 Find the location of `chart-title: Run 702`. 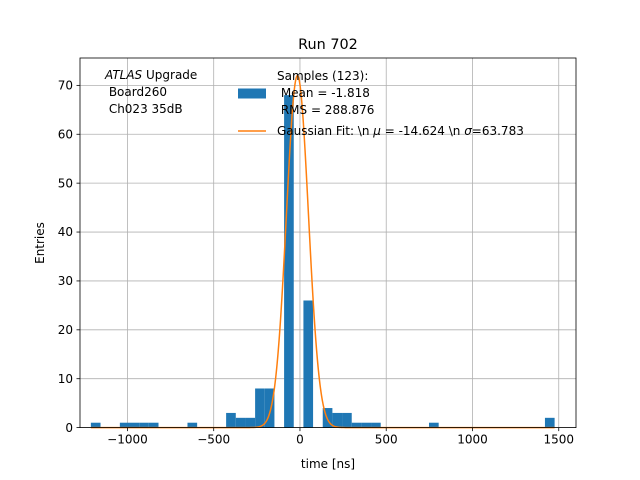

chart-title: Run 702 is located at coordinates (328, 45).